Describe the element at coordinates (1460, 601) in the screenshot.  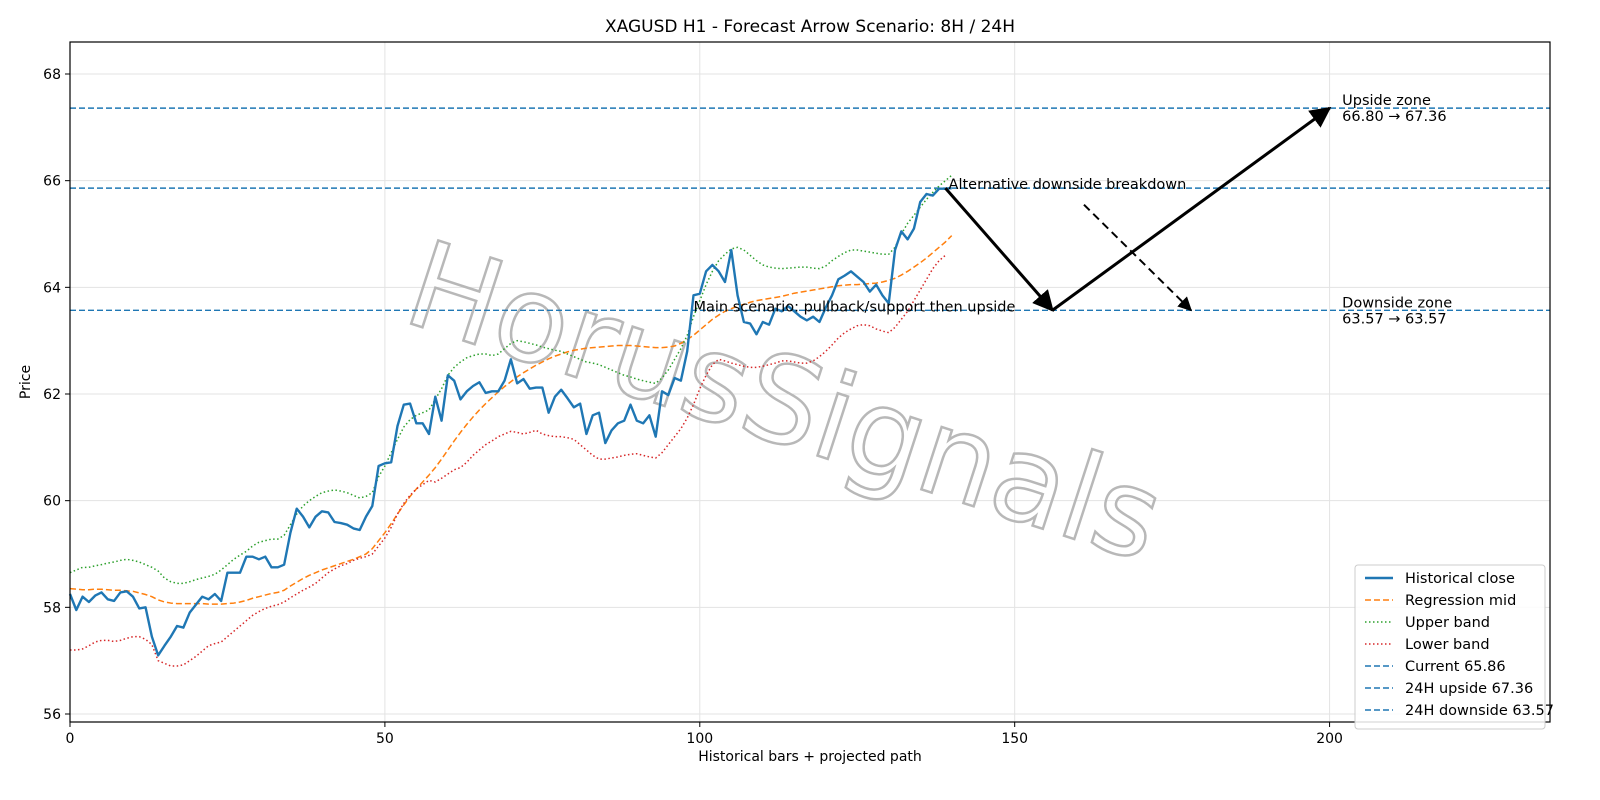
I see `legend-label: Regression mid` at that location.